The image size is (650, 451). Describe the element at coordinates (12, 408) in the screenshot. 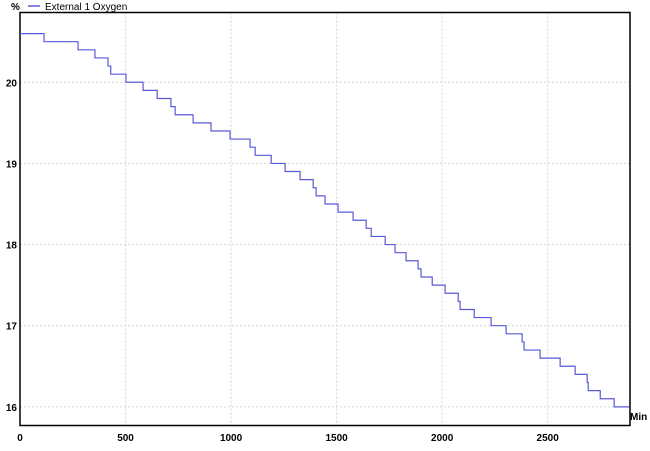

I see `y-tick-label: 16` at that location.